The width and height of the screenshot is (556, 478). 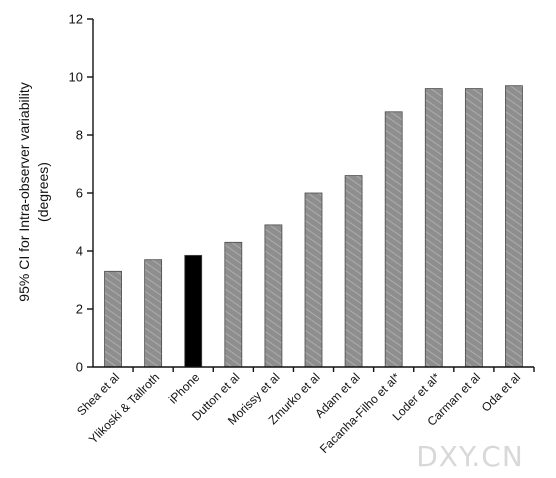 I want to click on bar-zmurko-et-al, so click(x=313, y=280).